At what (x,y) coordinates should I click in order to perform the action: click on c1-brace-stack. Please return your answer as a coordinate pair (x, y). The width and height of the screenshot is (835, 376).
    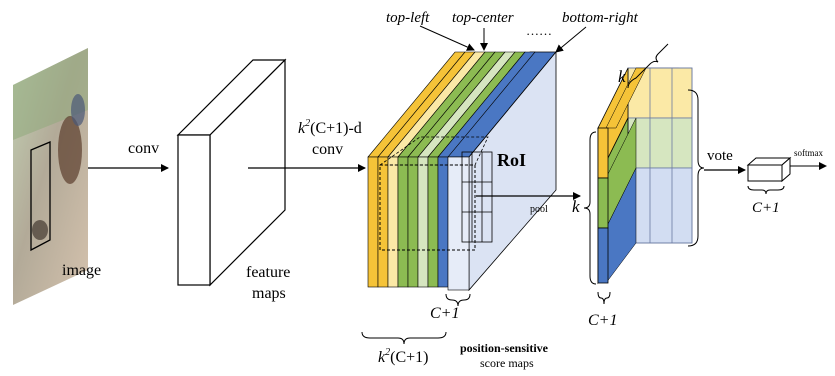
    Looking at the image, I should click on (458, 300).